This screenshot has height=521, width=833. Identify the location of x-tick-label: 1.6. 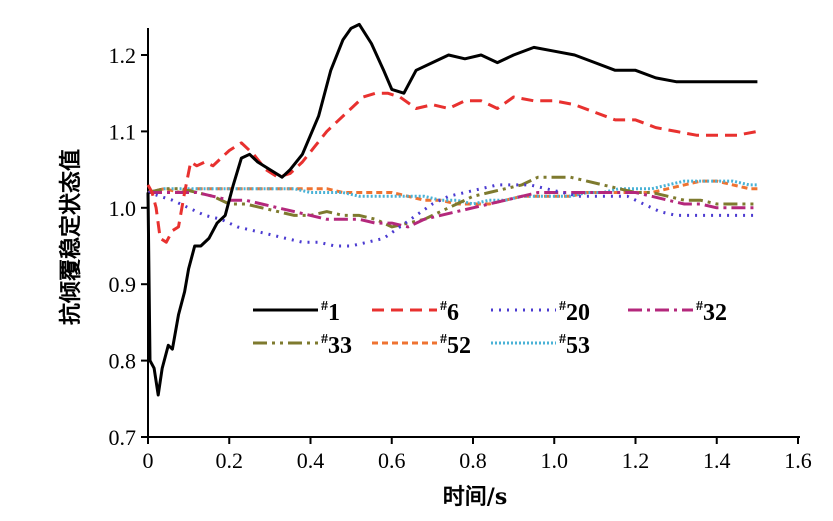
(798, 460).